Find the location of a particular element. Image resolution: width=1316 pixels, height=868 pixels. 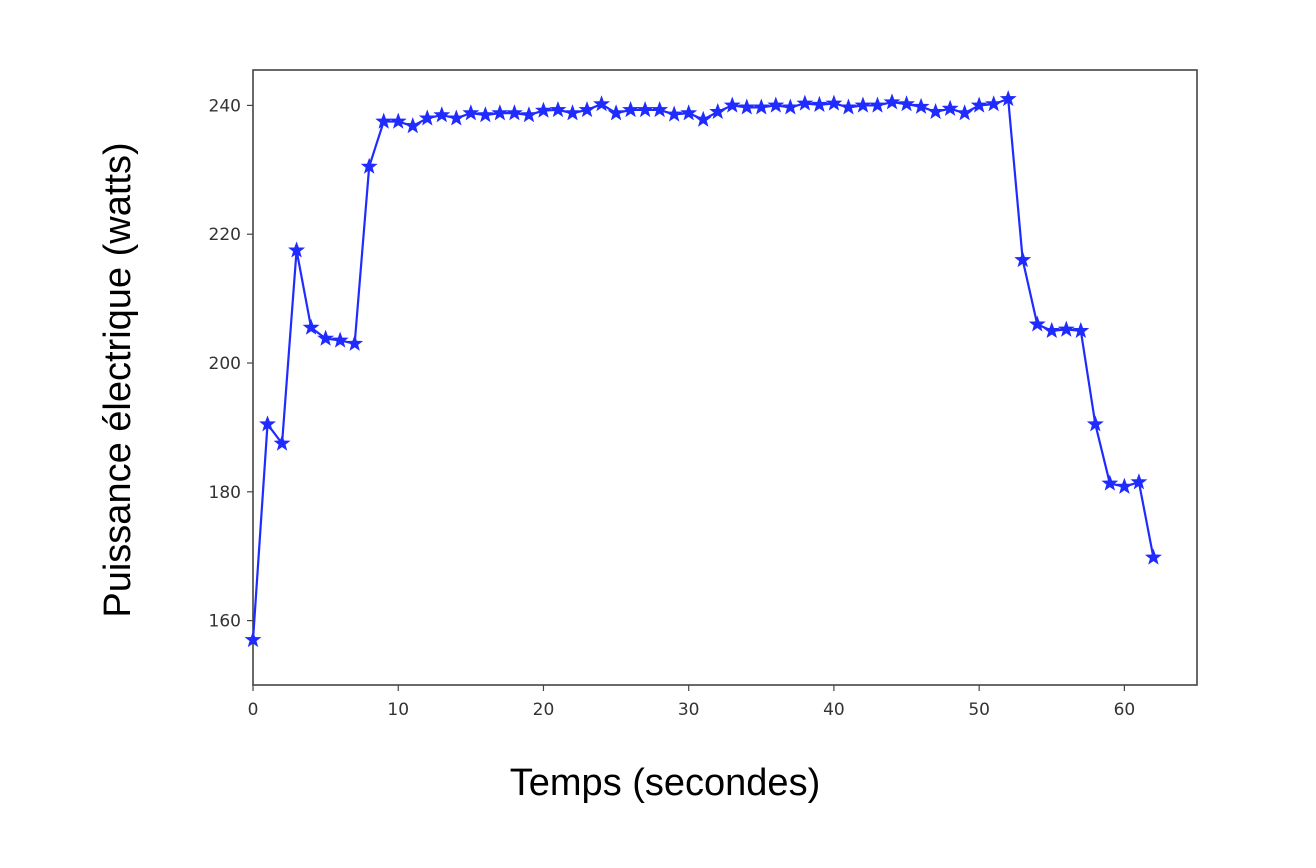

y-axis-label: Puissance électrique (watts) is located at coordinates (118, 379).